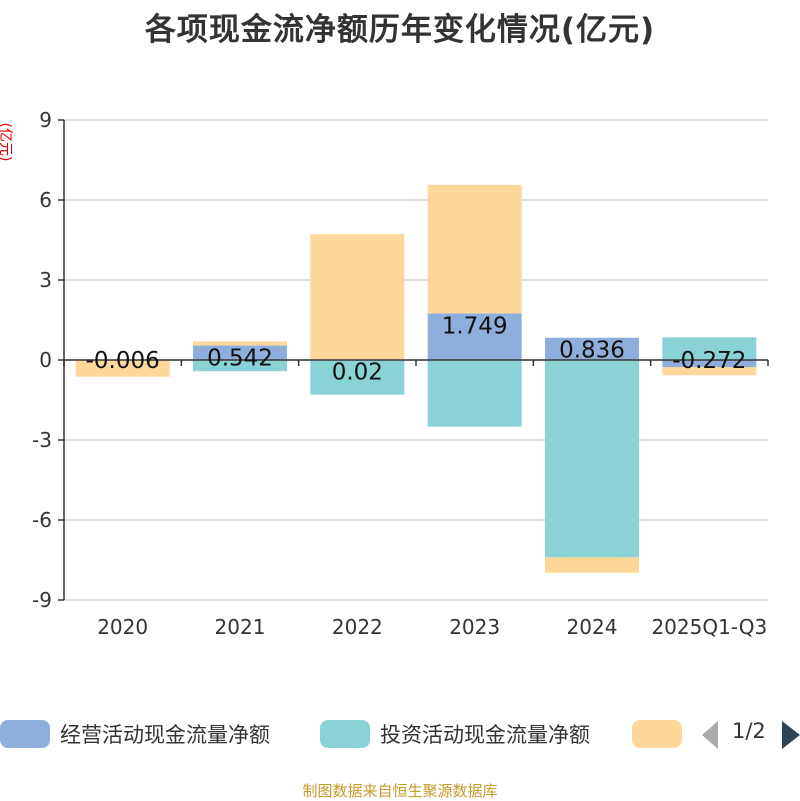 This screenshot has height=801, width=800. I want to click on x-tick-label: 2020, so click(122, 627).